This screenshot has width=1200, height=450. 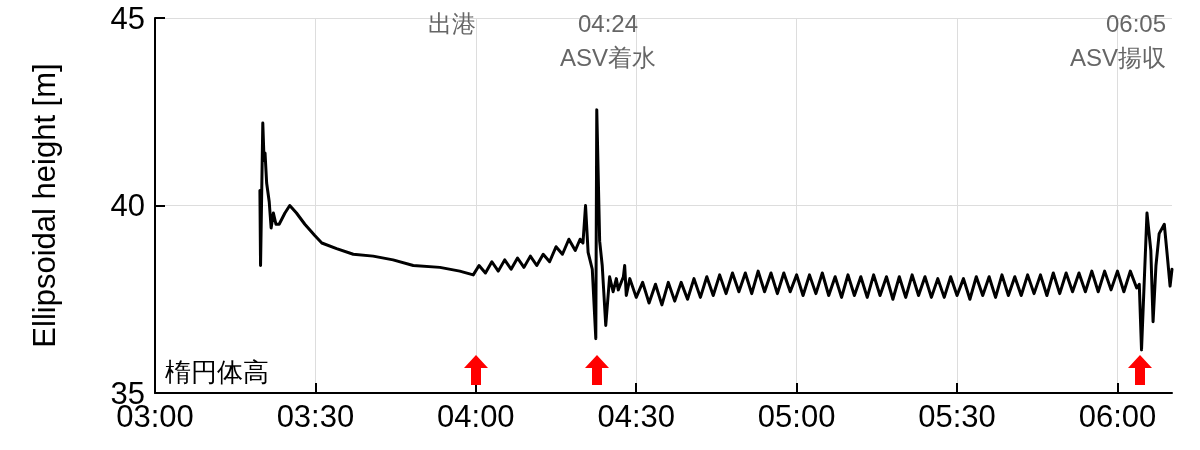 What do you see at coordinates (315, 416) in the screenshot?
I see `x-tick-label: 03:30` at bounding box center [315, 416].